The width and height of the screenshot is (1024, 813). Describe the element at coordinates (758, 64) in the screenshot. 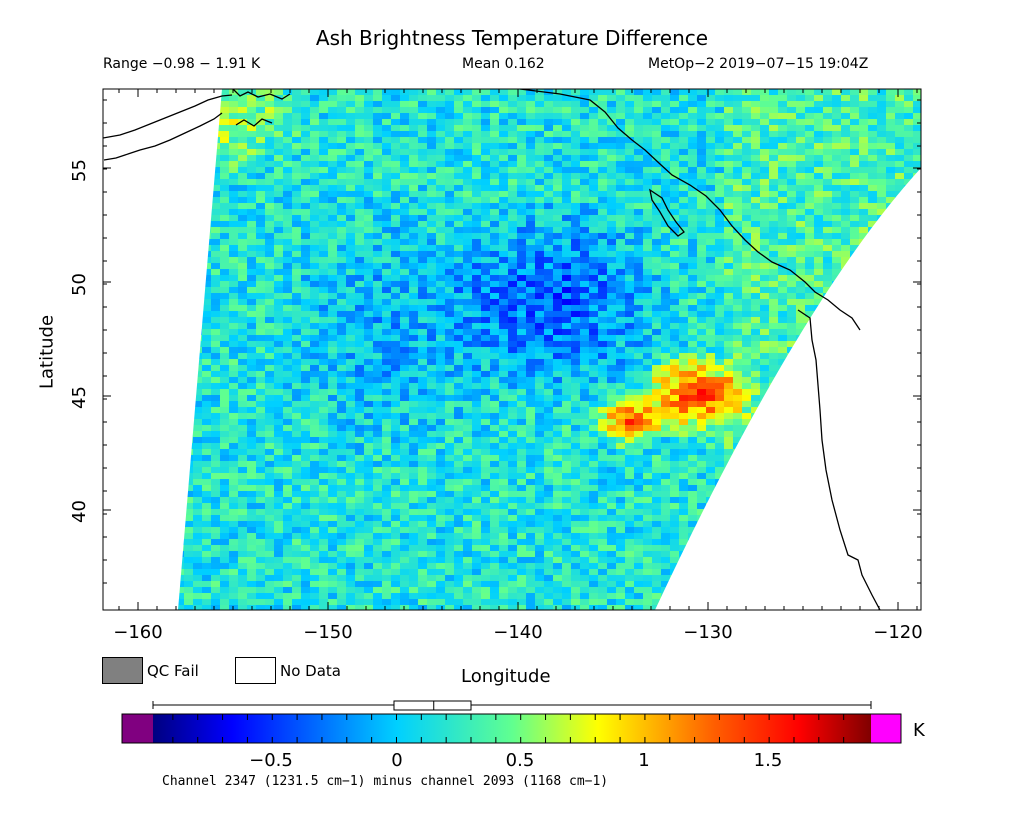

I see `satellite-time-label: MetOp−2 2019−07−15 19:04Z` at that location.